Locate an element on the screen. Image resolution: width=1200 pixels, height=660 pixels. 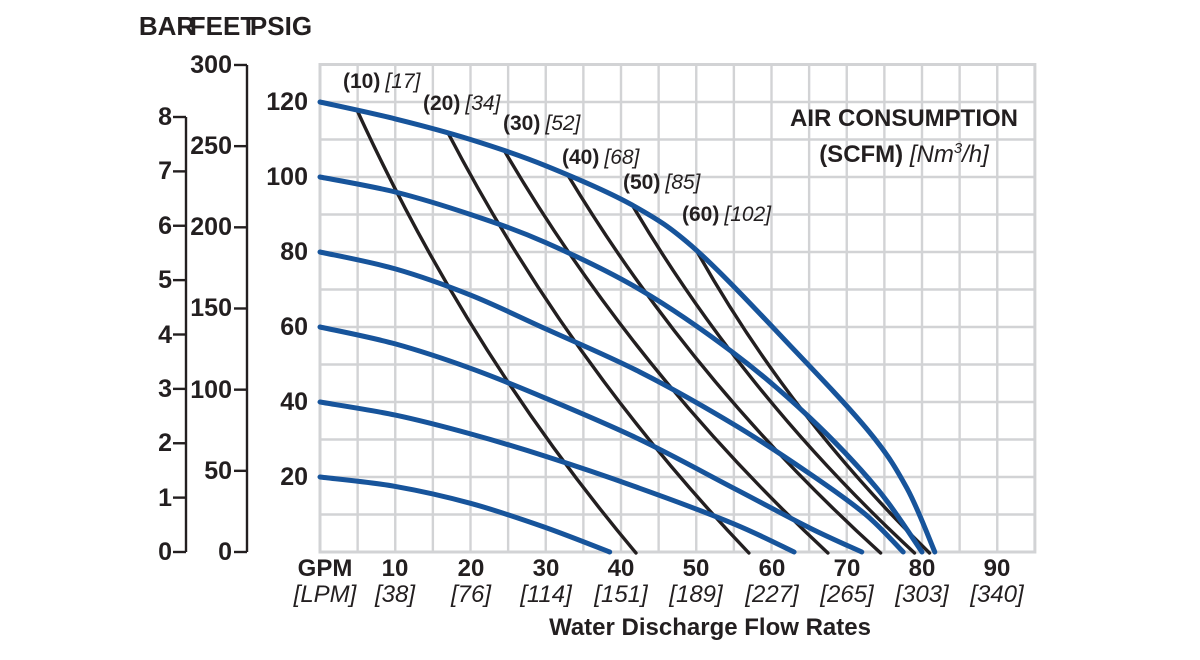
air-curve-label-30scfm: (30) [52] is located at coordinates (541, 124).